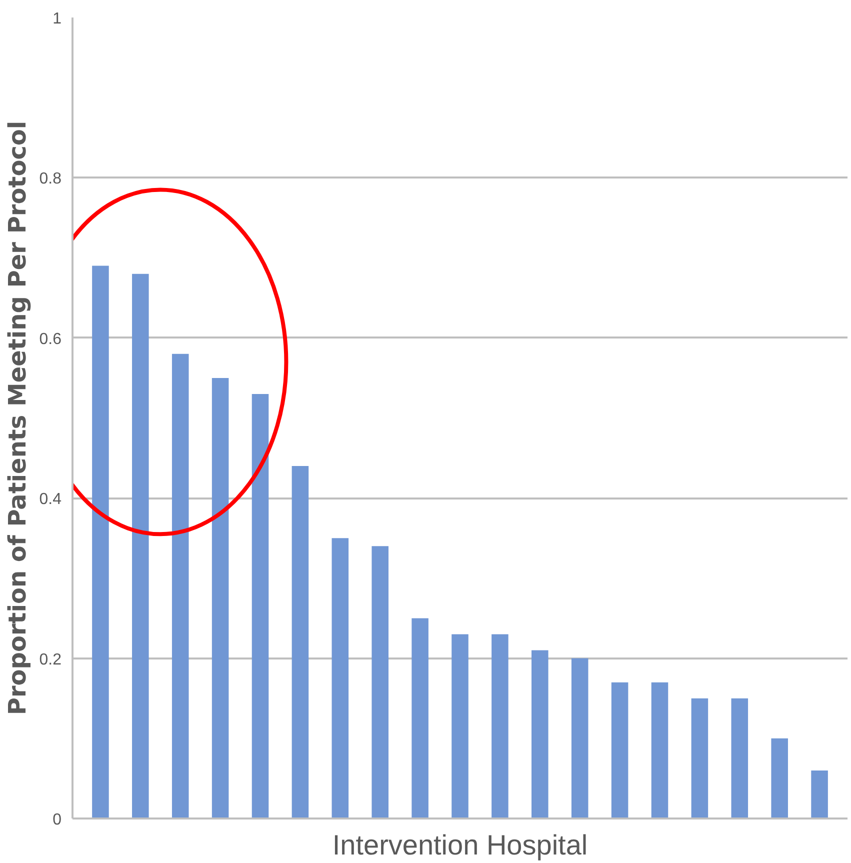 This screenshot has width=851, height=863. Describe the element at coordinates (50, 179) in the screenshot. I see `y-tick-label: 0.8` at that location.